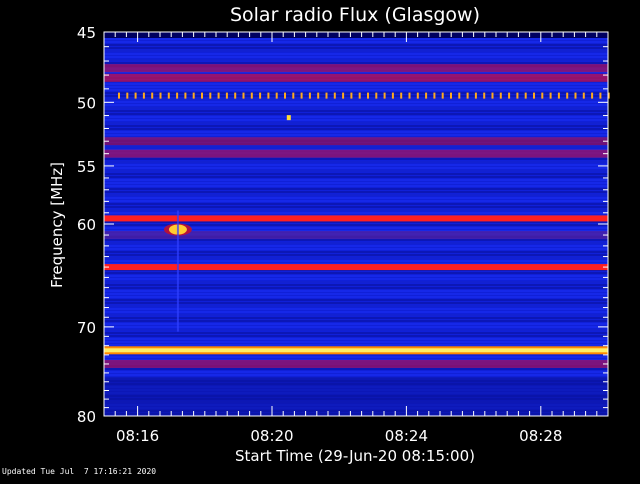  What do you see at coordinates (86, 225) in the screenshot?
I see `y-tick-label: 60` at bounding box center [86, 225].